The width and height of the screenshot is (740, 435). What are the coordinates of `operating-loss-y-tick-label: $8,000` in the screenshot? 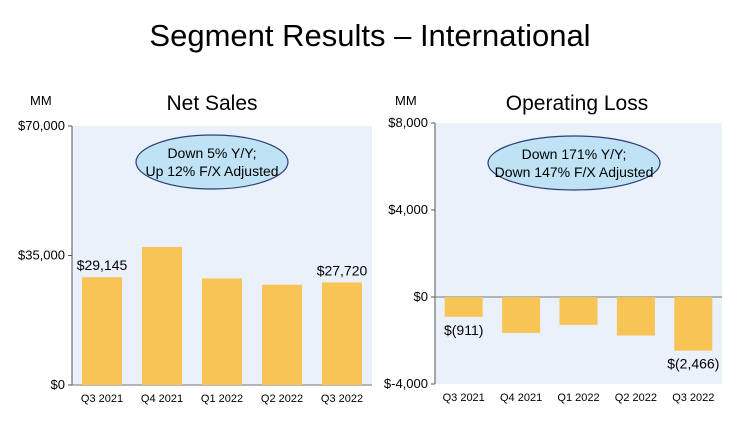 It's located at (408, 122).